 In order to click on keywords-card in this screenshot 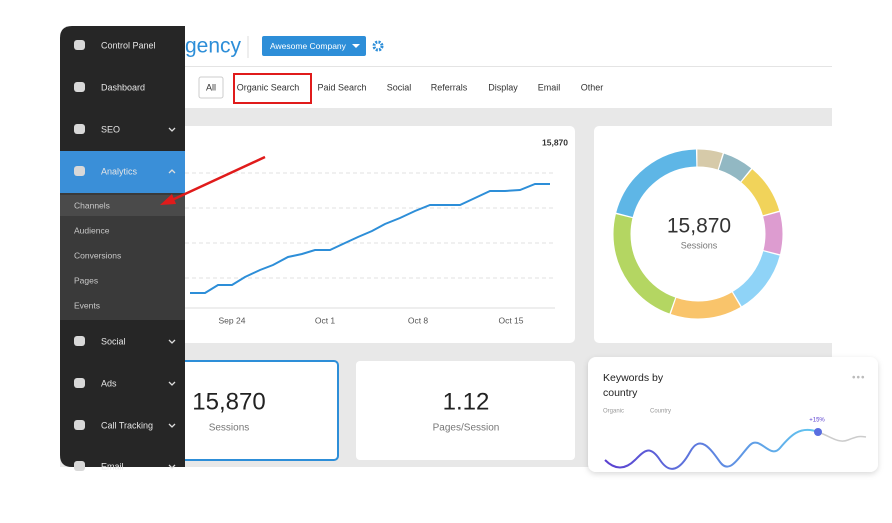, I will do `click(733, 414)`.